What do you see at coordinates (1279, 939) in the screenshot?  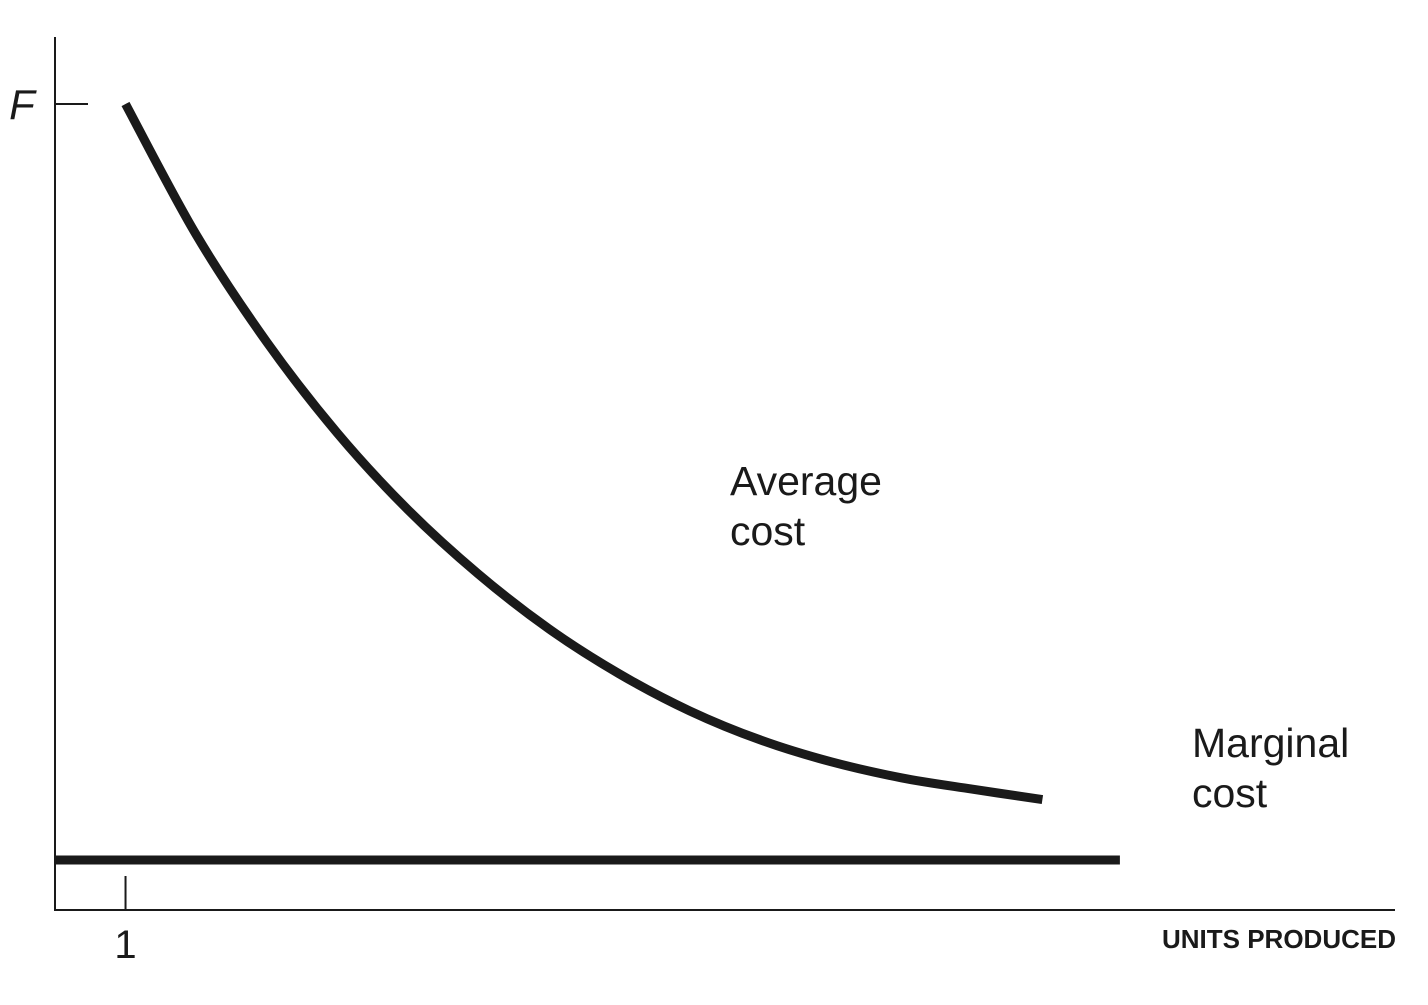 I see `x-axis-title: UNITS PRODUCED` at bounding box center [1279, 939].